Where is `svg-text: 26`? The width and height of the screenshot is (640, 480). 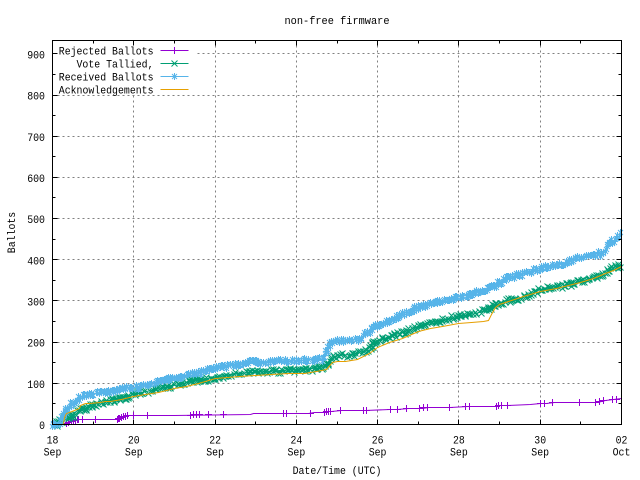 svg-text: 26 is located at coordinates (378, 442).